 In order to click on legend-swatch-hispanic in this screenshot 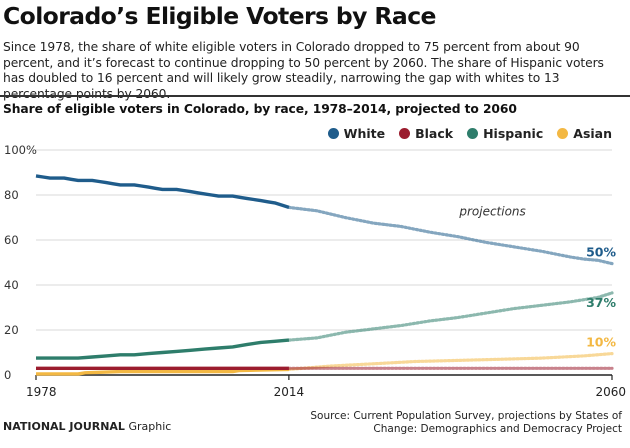, I will do `click(473, 133)`.